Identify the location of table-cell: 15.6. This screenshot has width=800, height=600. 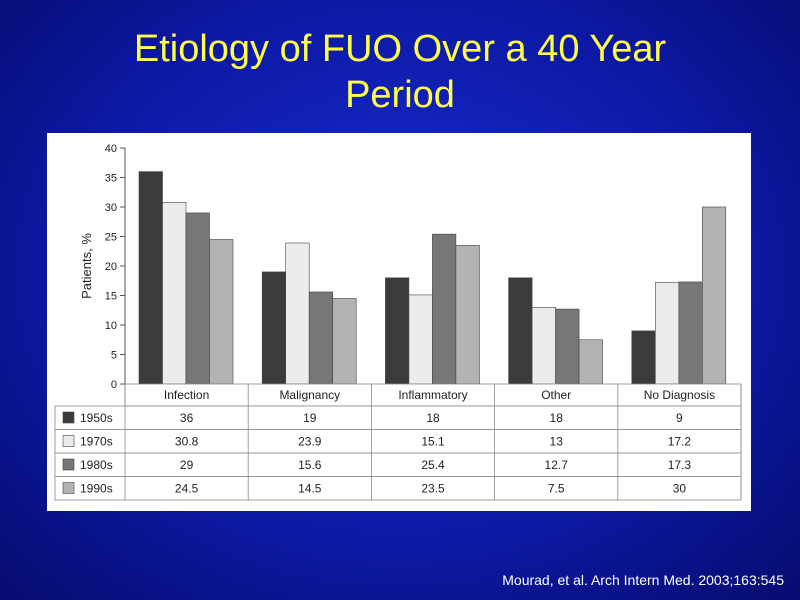
(310, 465).